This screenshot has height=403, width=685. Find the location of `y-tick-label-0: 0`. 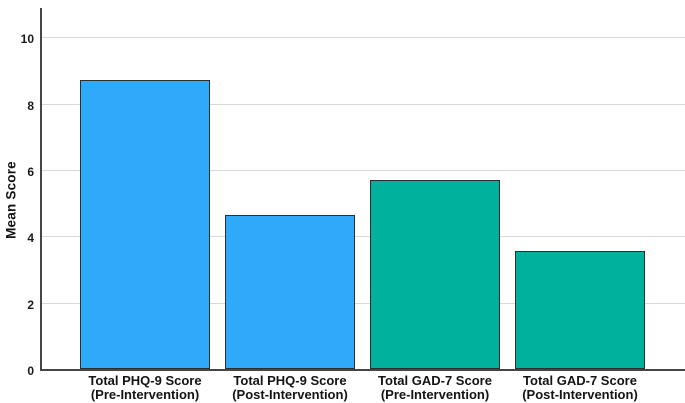

y-tick-label-0: 0 is located at coordinates (30, 371).